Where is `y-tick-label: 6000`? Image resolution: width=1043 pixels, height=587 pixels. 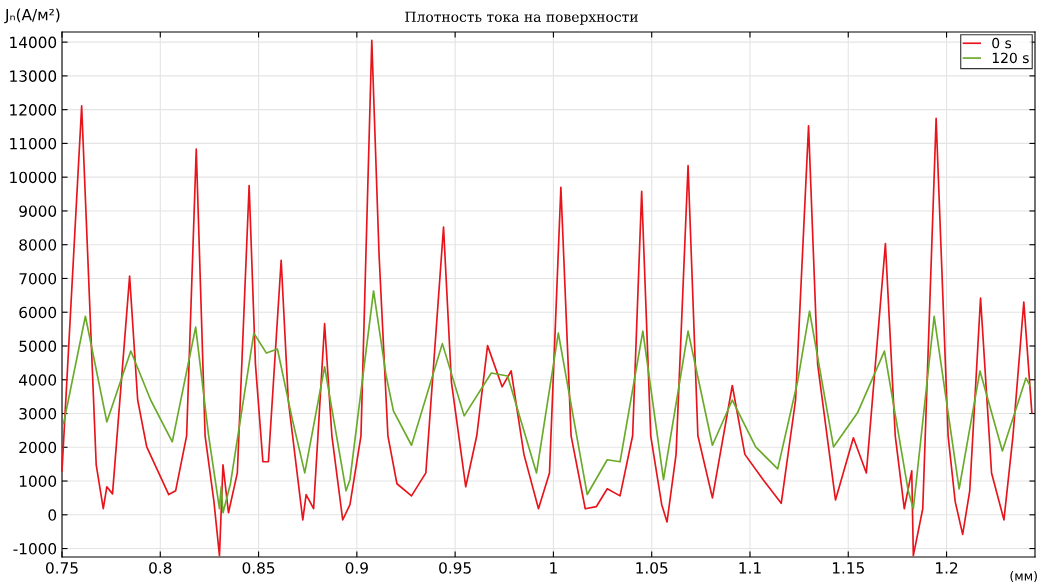
y-tick-label: 6000 is located at coordinates (38, 312).